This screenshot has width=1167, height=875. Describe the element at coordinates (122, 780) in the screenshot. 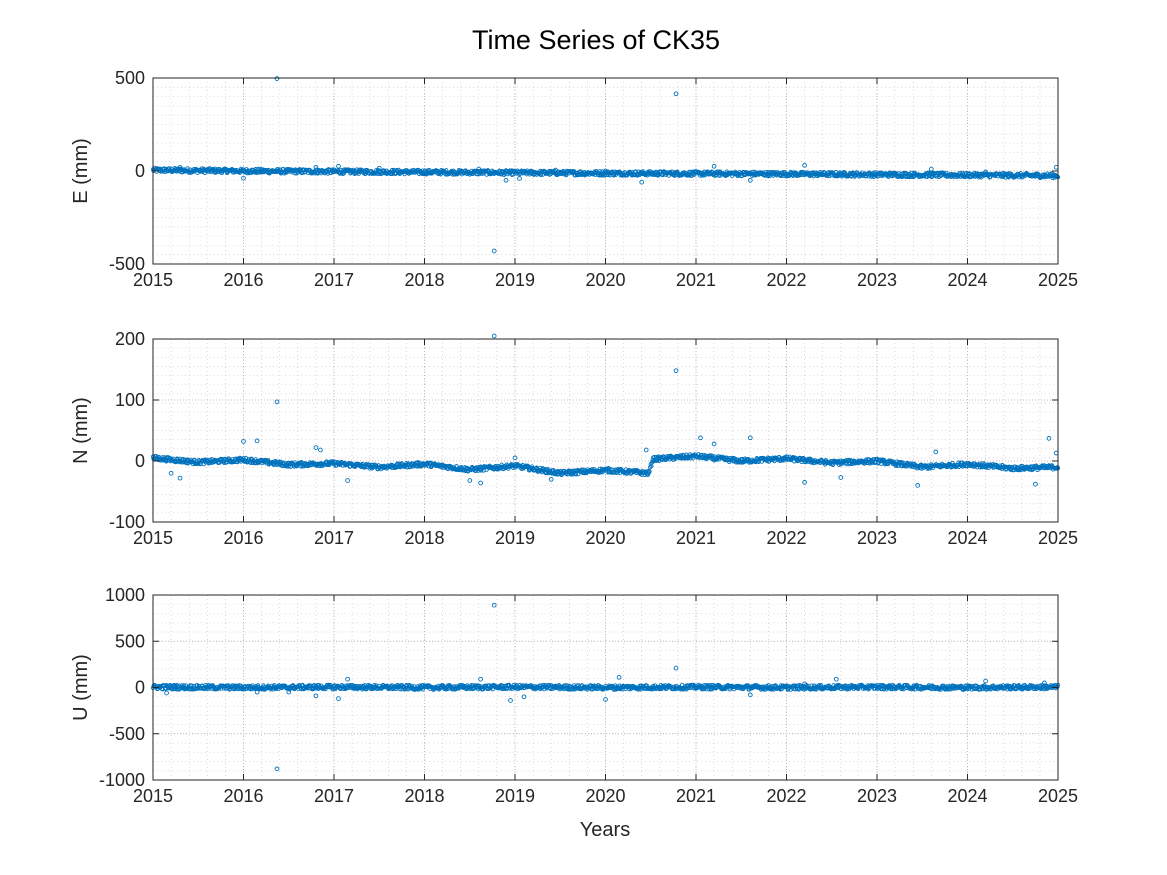

I see `y-tick-label: -1000` at that location.